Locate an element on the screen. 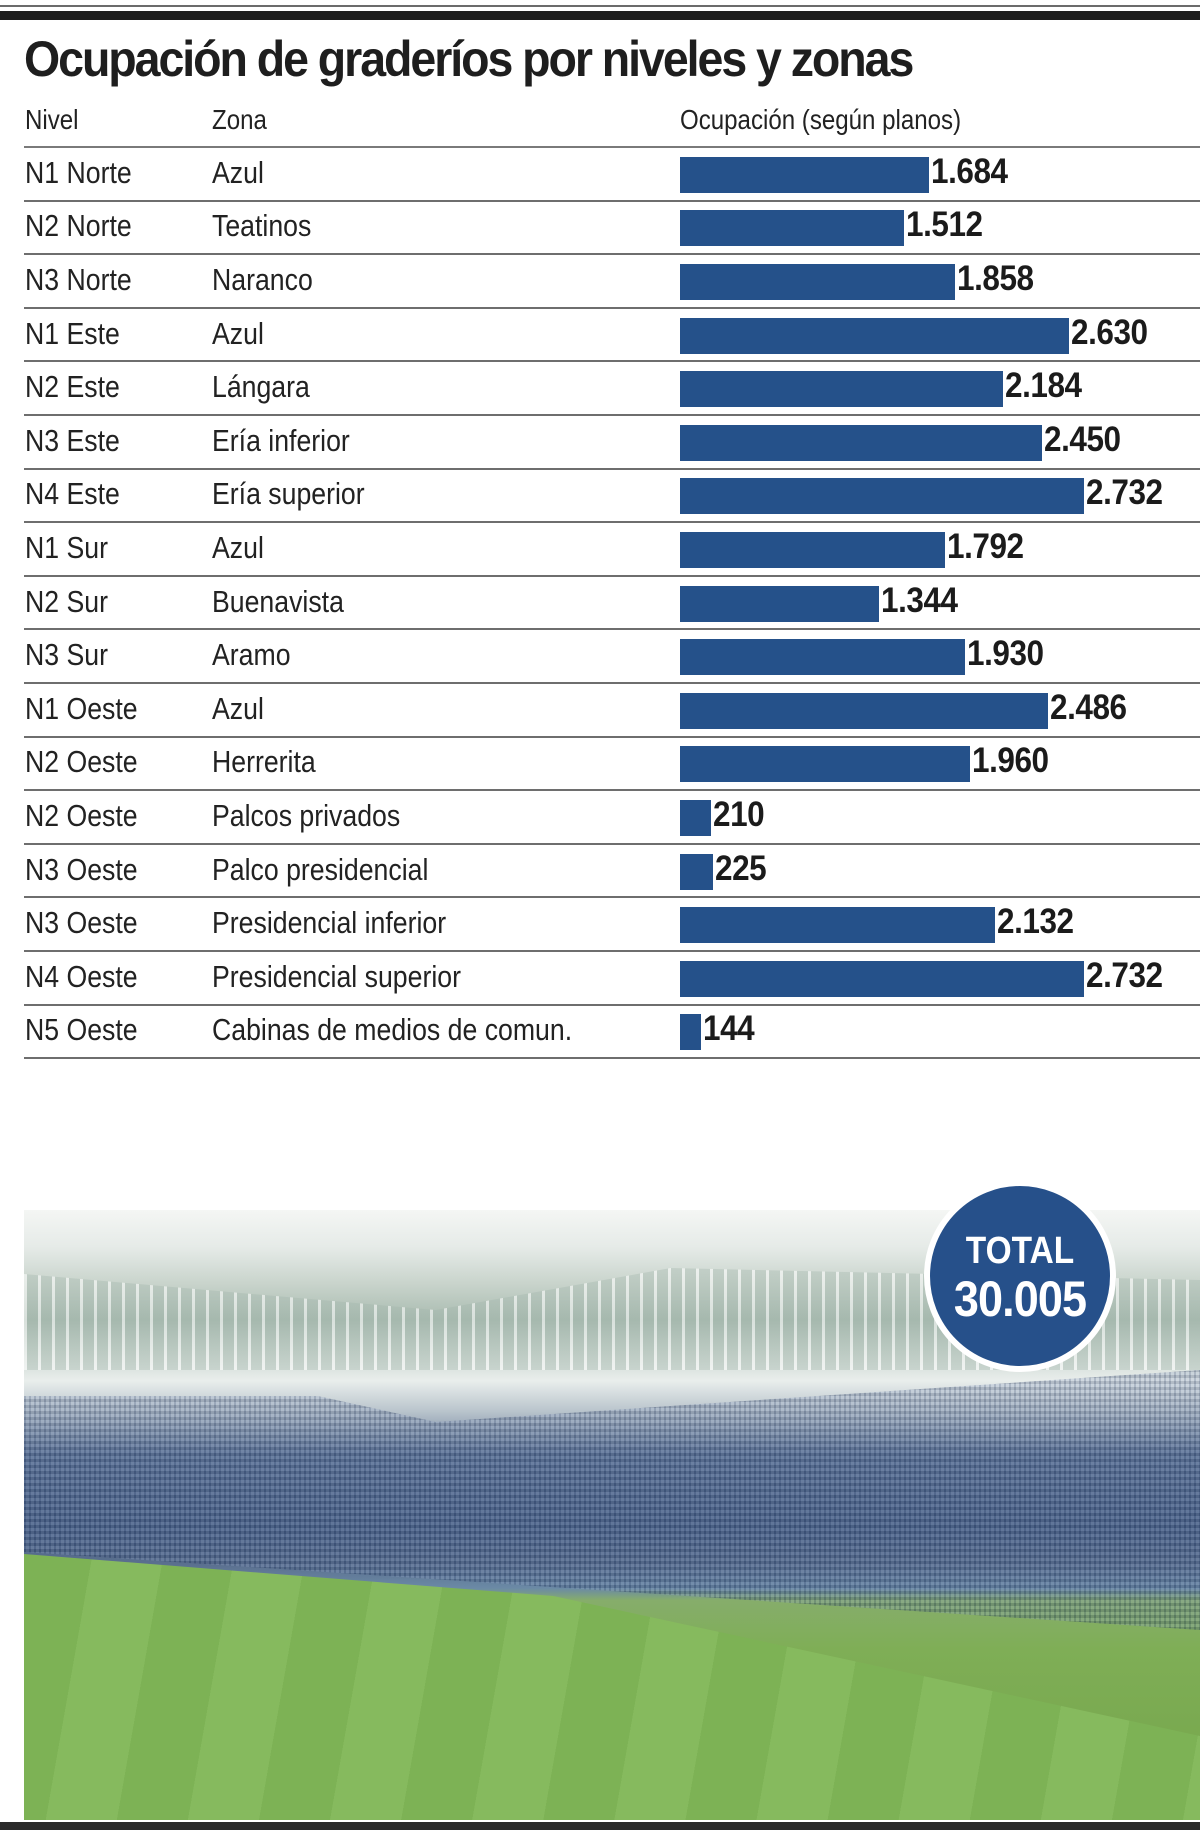 The height and width of the screenshot is (1830, 1200). row-value: 2.450 is located at coordinates (1082, 439).